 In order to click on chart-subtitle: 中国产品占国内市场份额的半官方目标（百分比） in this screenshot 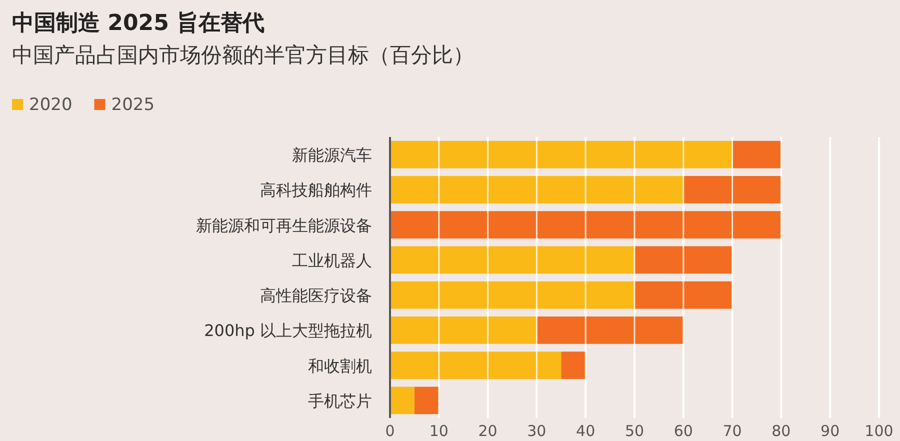, I will do `click(243, 55)`.